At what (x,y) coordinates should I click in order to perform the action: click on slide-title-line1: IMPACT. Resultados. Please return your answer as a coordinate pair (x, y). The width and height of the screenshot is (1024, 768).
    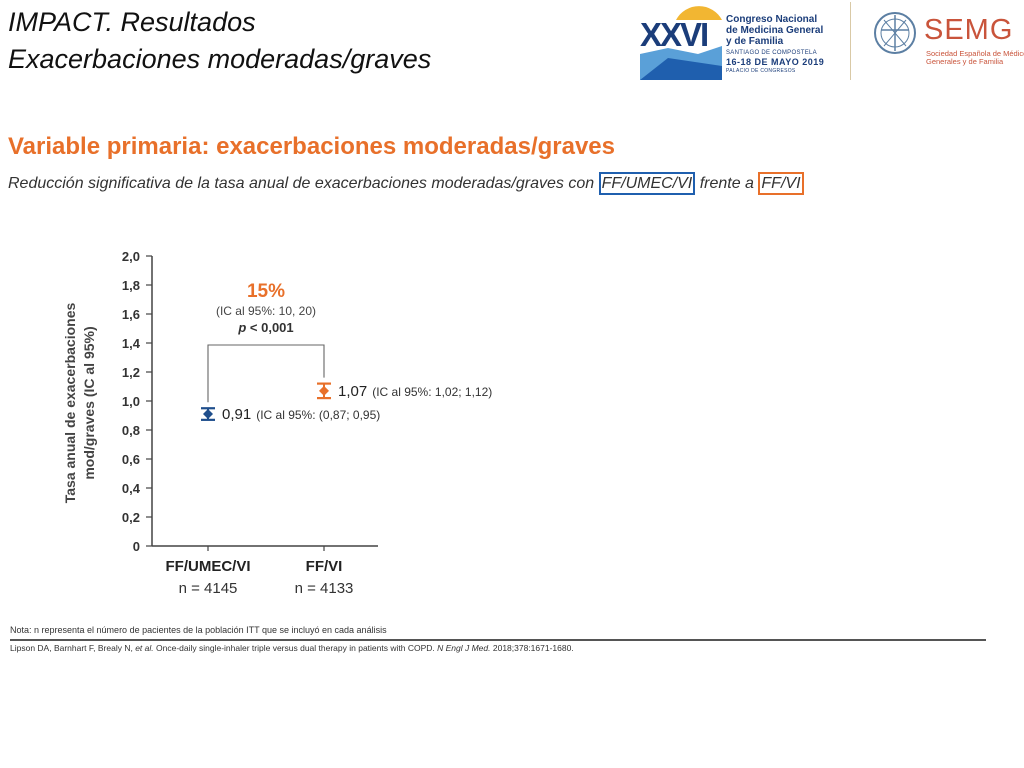
    Looking at the image, I should click on (132, 22).